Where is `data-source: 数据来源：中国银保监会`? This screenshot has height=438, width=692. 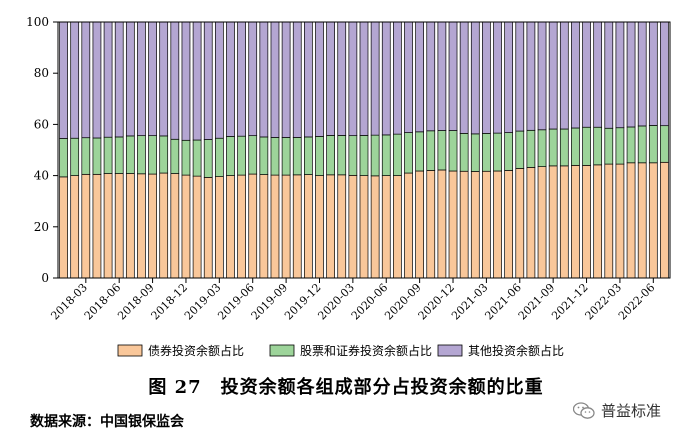
data-source: 数据来源：中国银保监会 is located at coordinates (107, 422).